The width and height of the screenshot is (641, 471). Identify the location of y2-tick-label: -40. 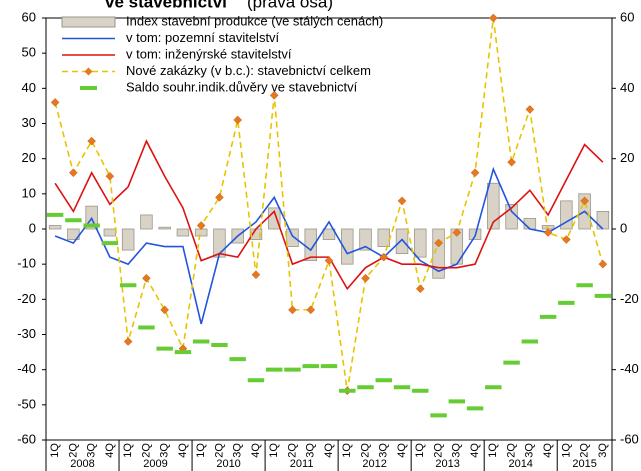
(629, 368).